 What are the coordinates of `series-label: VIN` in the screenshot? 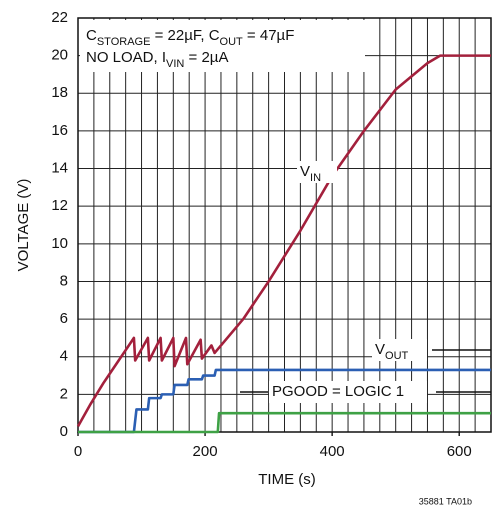 It's located at (310, 173).